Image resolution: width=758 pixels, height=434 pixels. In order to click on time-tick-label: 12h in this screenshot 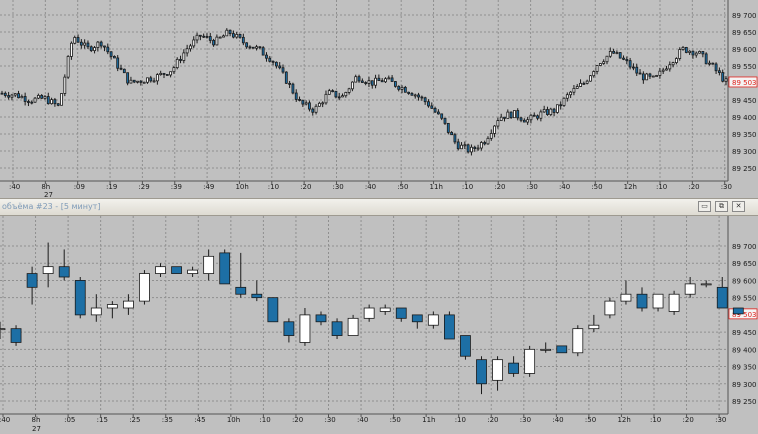, I will do `click(623, 420)`.